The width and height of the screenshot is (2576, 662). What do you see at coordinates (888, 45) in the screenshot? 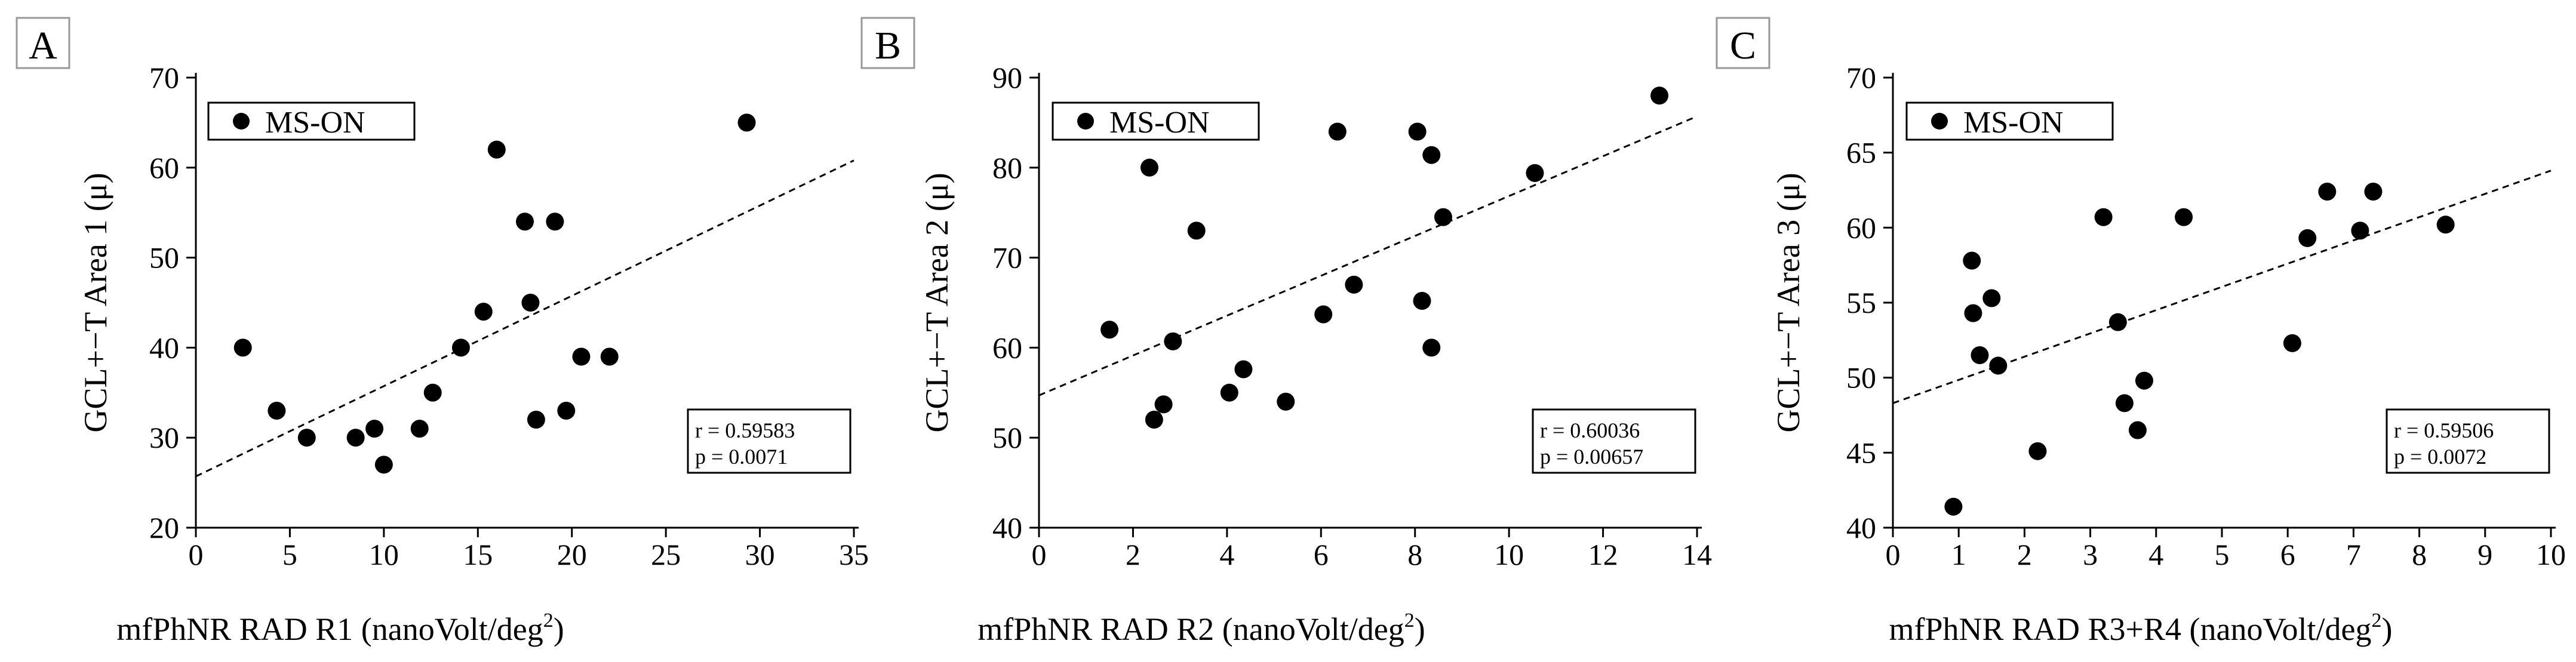
I see `panel-label: B` at bounding box center [888, 45].